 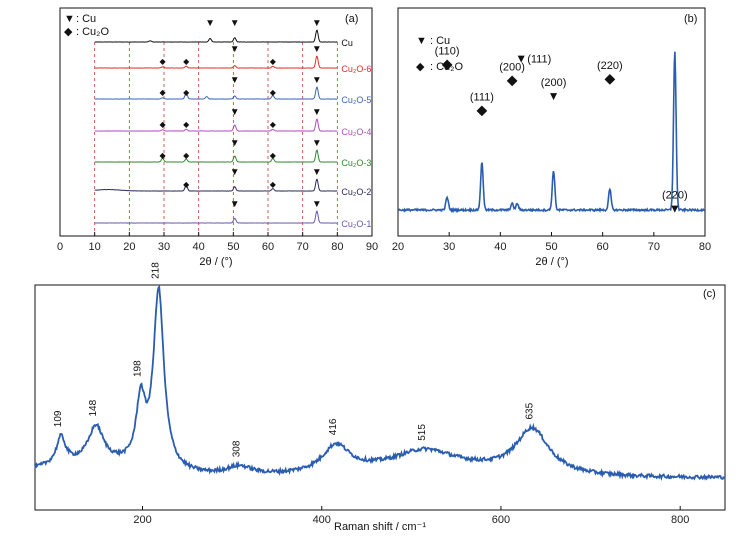 I want to click on panel-a-series-group: Cu₂O-1 ▼ ▼, so click(x=232, y=214).